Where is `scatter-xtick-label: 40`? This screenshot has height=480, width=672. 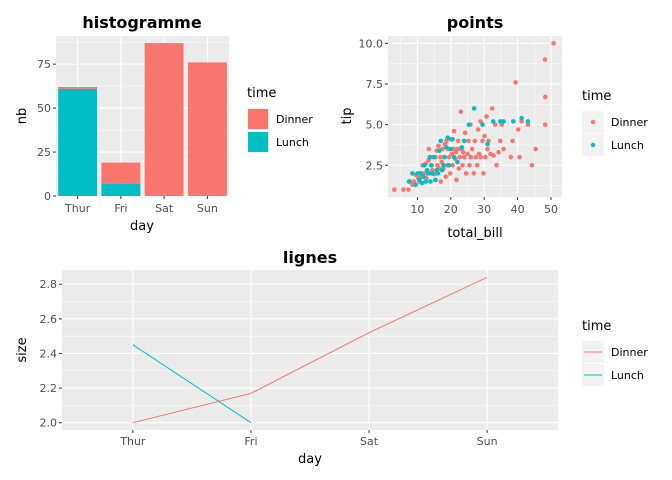 scatter-xtick-label: 40 is located at coordinates (518, 209).